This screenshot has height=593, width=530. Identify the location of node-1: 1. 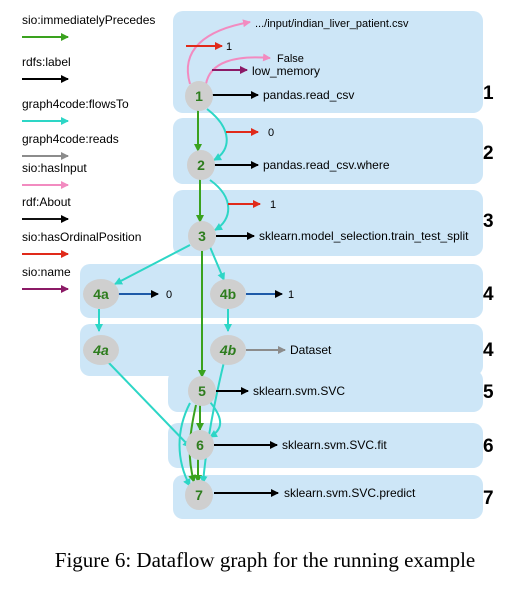
(199, 96).